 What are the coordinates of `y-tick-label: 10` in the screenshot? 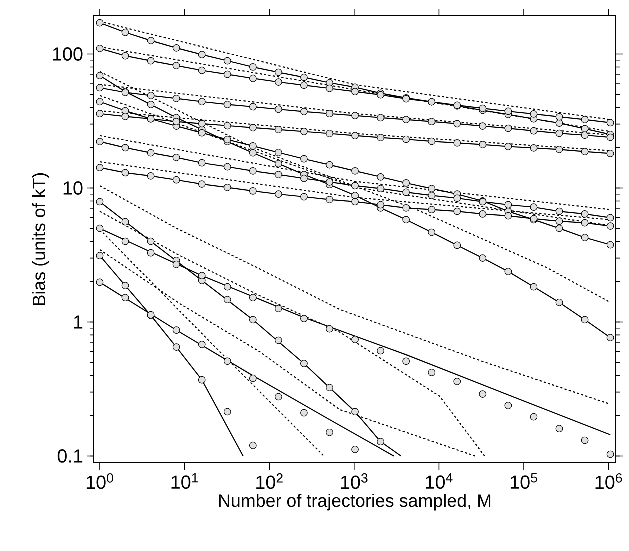 It's located at (73, 188).